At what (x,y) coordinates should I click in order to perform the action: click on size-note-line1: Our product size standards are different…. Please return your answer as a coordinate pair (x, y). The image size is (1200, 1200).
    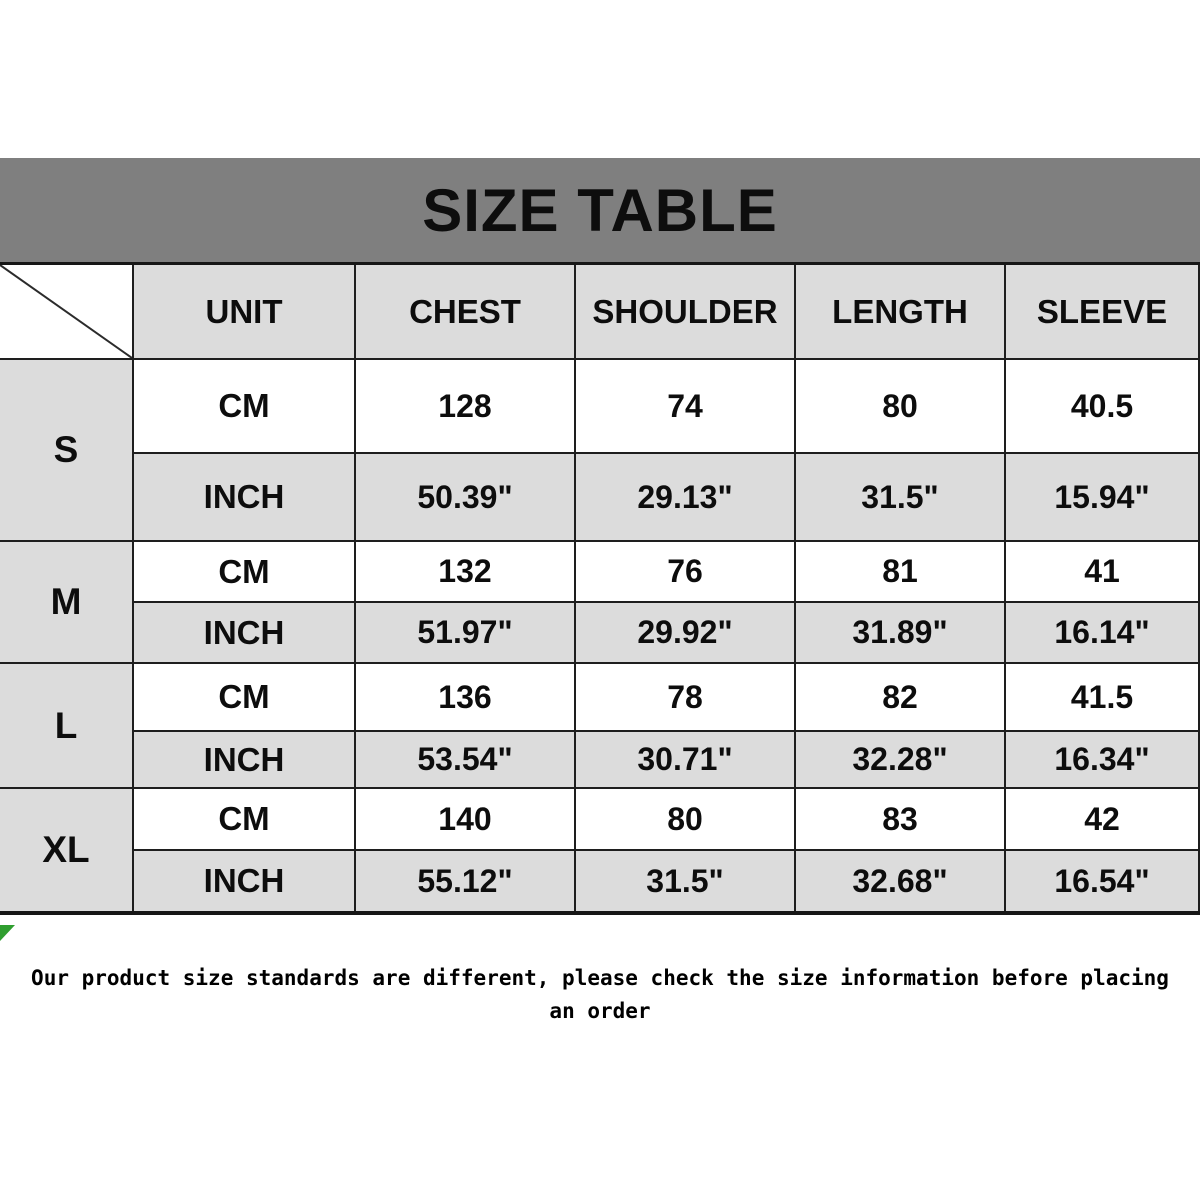
    Looking at the image, I should click on (600, 978).